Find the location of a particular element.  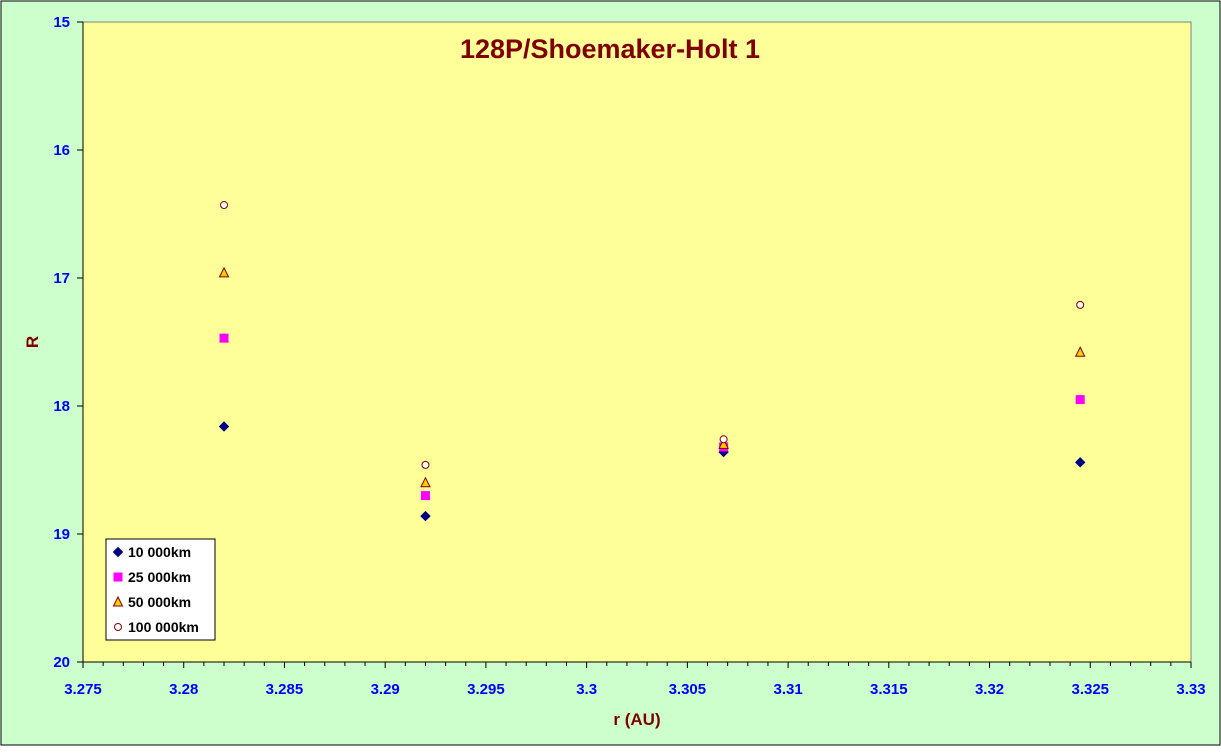

legend-box is located at coordinates (160, 589).